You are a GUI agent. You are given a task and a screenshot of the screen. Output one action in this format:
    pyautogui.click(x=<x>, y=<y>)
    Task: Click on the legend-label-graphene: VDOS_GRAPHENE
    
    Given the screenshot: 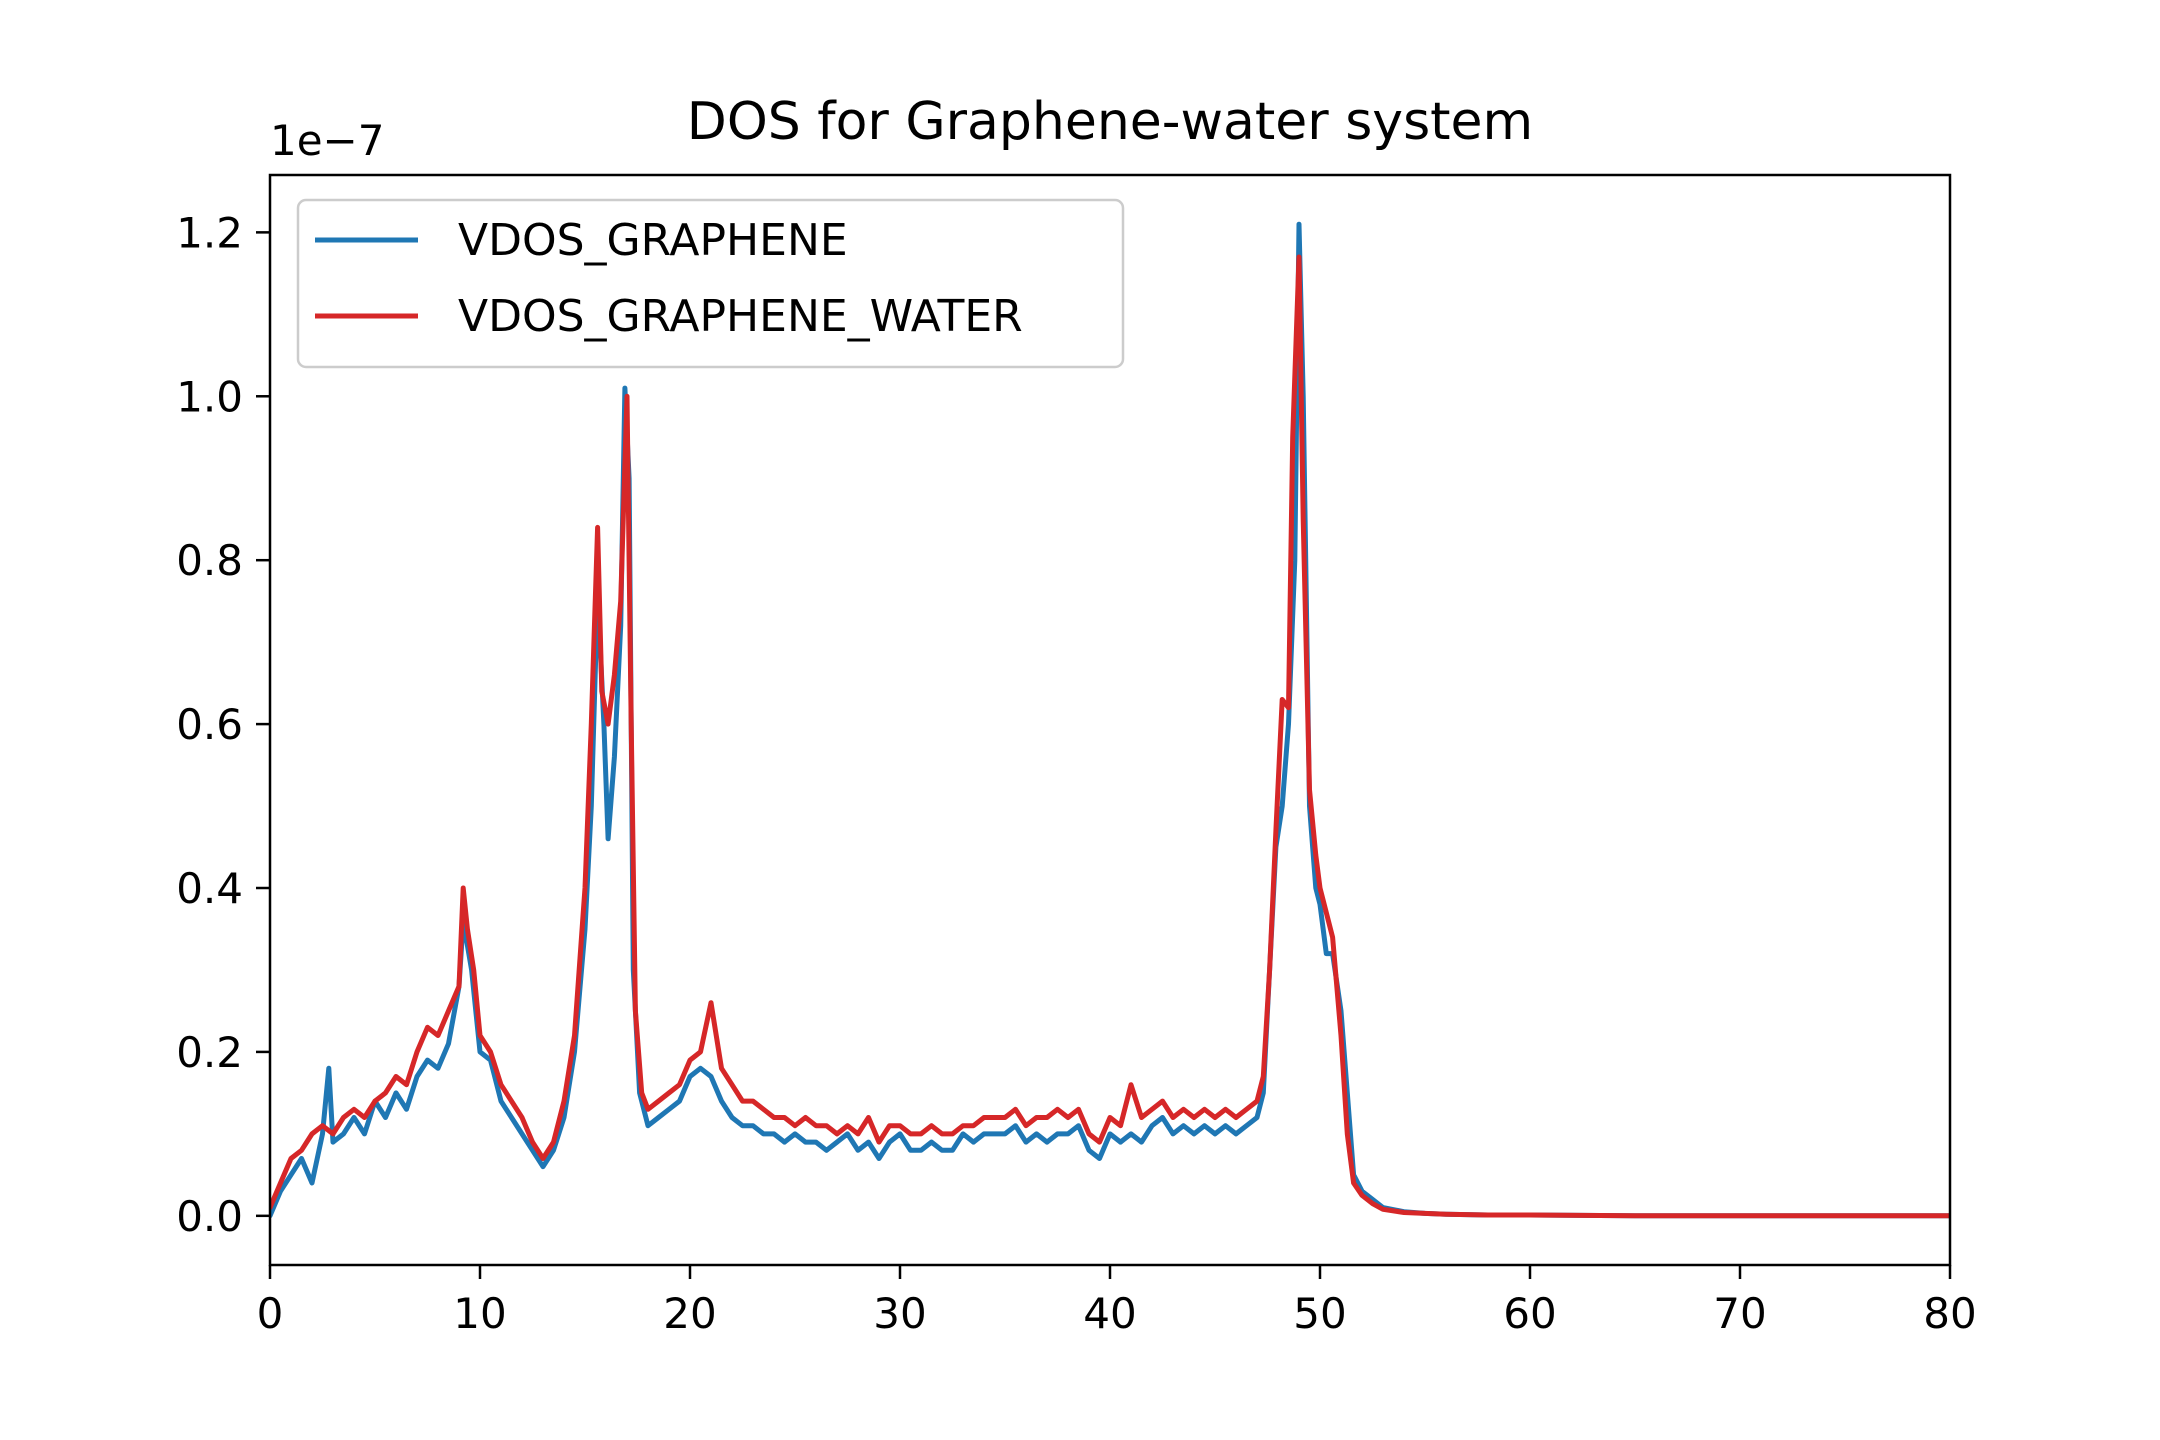 What is the action you would take?
    pyautogui.click(x=653, y=240)
    